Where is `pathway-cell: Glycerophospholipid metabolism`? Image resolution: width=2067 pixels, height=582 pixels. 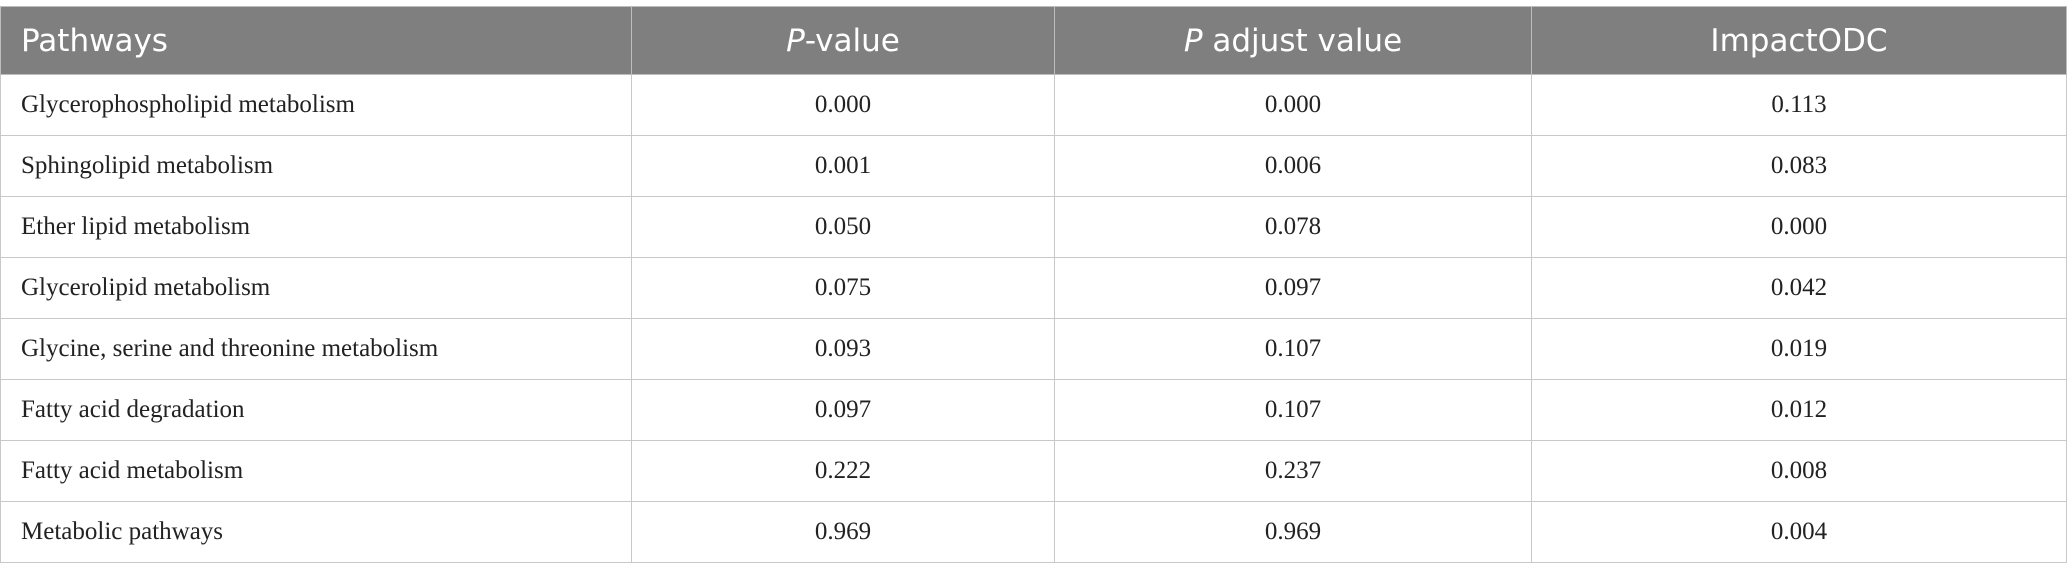 pathway-cell: Glycerophospholipid metabolism is located at coordinates (316, 105).